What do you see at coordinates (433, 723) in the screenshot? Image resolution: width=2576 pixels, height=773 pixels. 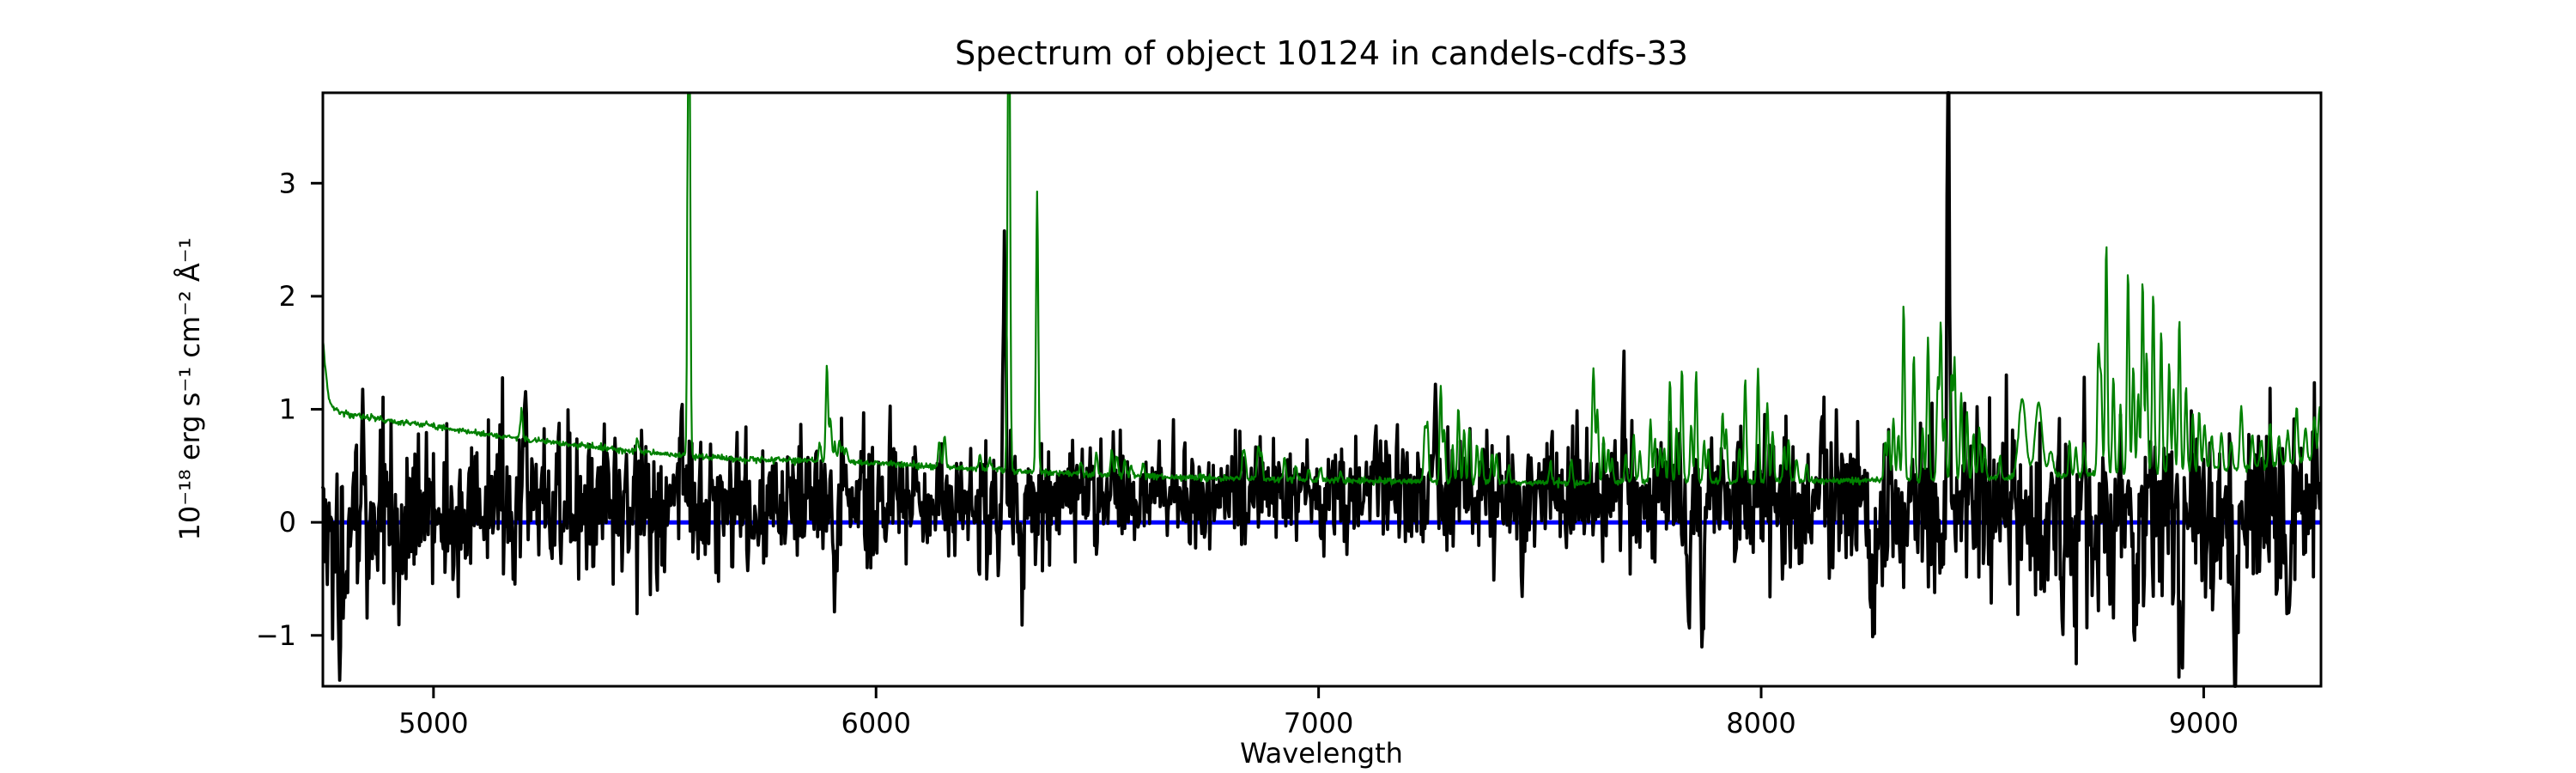 I see `x-tick-label-5000: 5000` at bounding box center [433, 723].